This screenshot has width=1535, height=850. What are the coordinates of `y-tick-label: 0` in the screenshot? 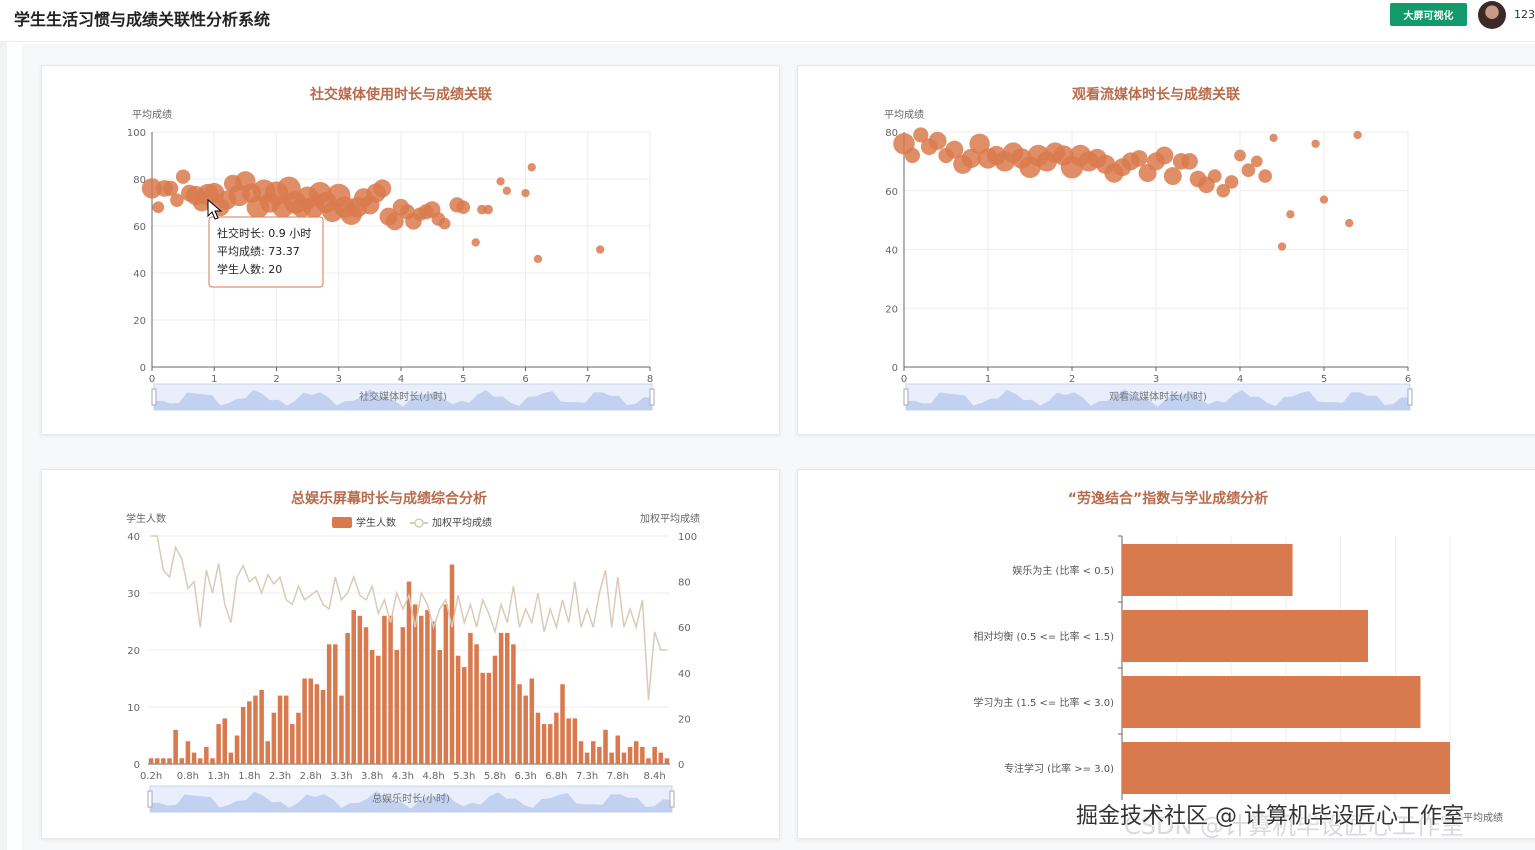 It's located at (143, 368).